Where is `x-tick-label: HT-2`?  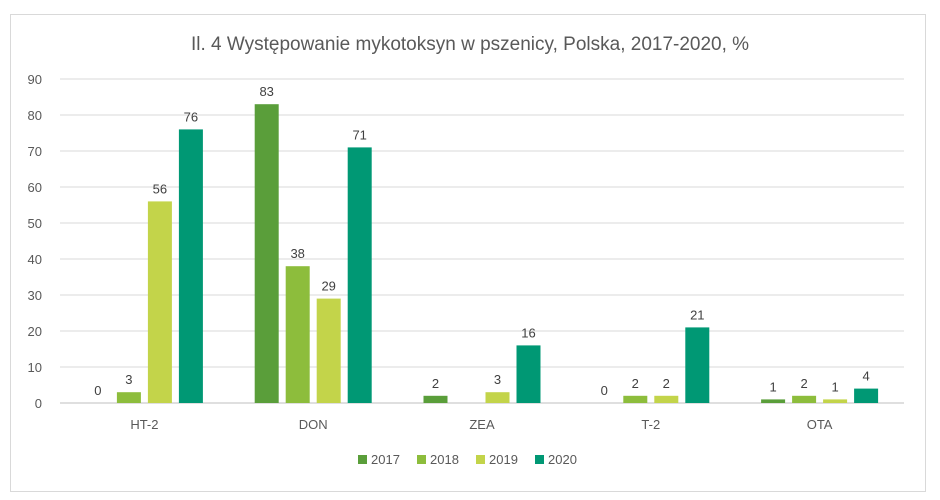
x-tick-label: HT-2 is located at coordinates (144, 424).